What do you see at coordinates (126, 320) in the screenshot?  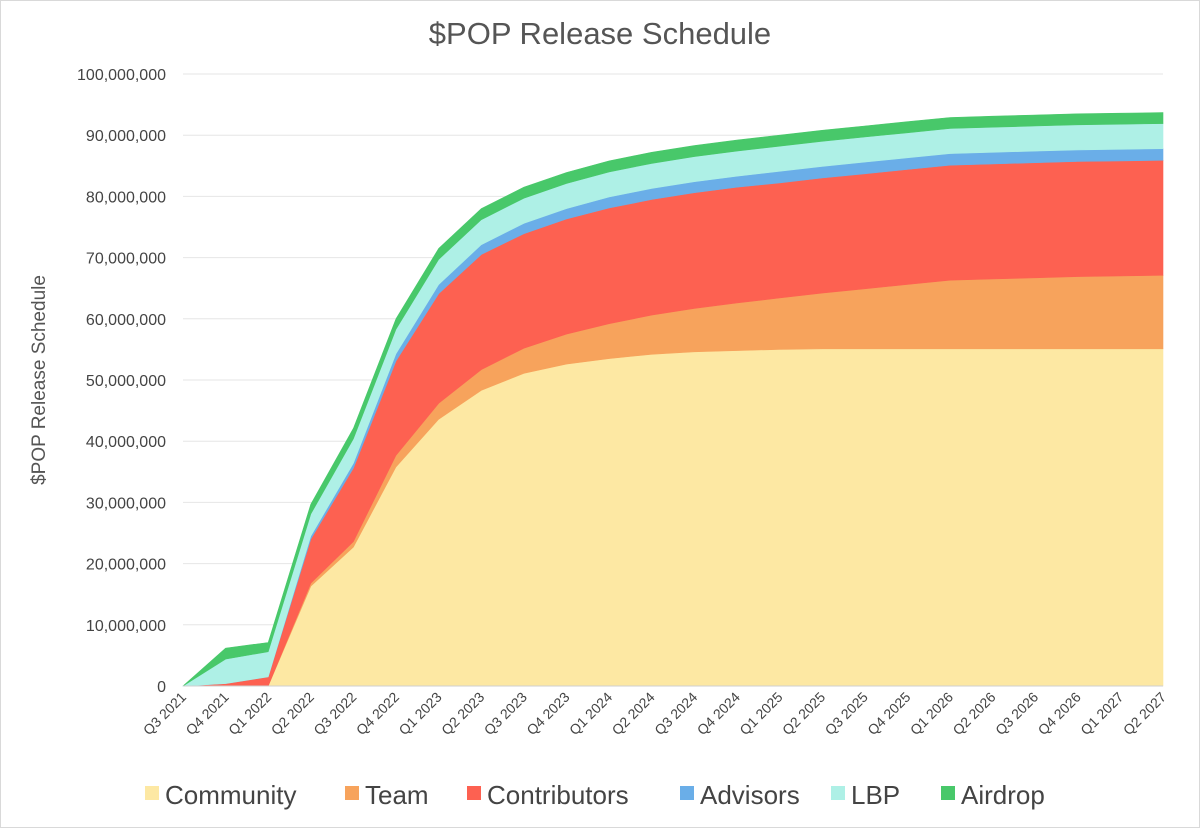 I see `y-tick-label: 60,000,000` at bounding box center [126, 320].